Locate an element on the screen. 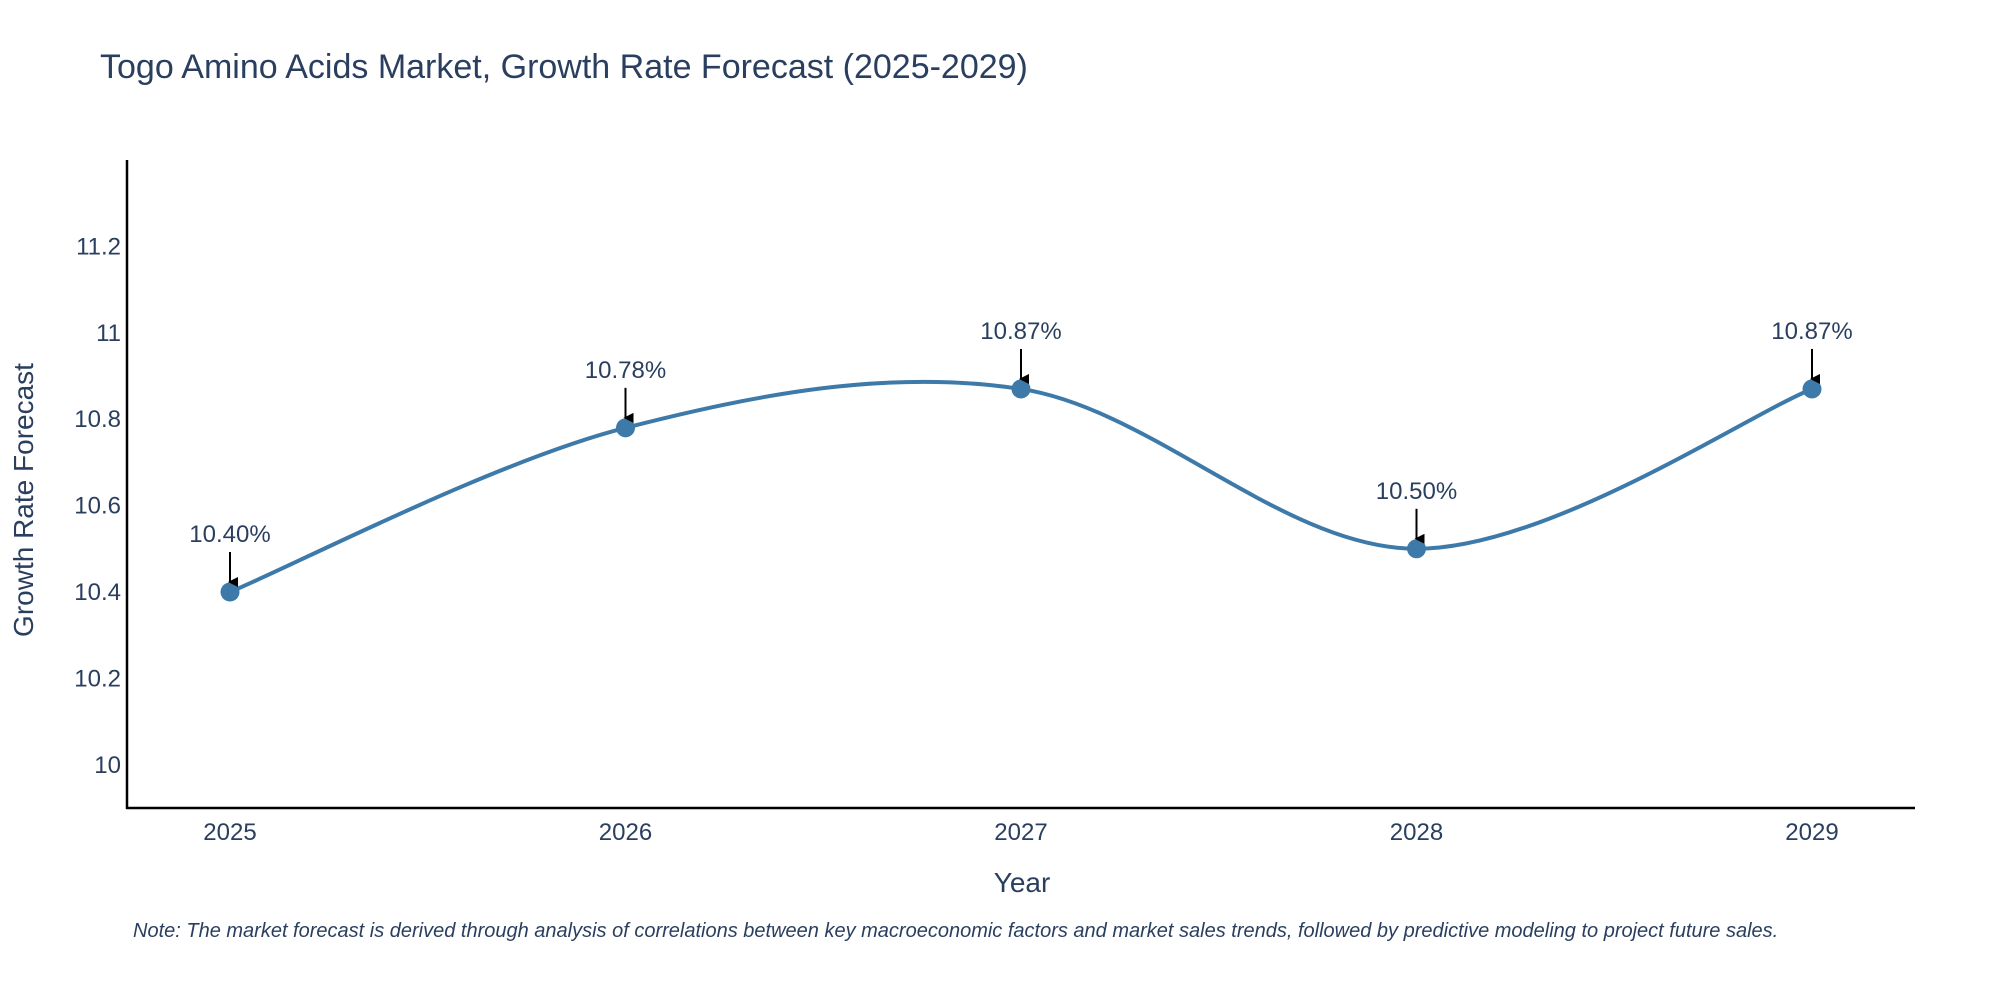 This screenshot has width=2000, height=1000. data-label-2027: 10.87% is located at coordinates (1020, 331).